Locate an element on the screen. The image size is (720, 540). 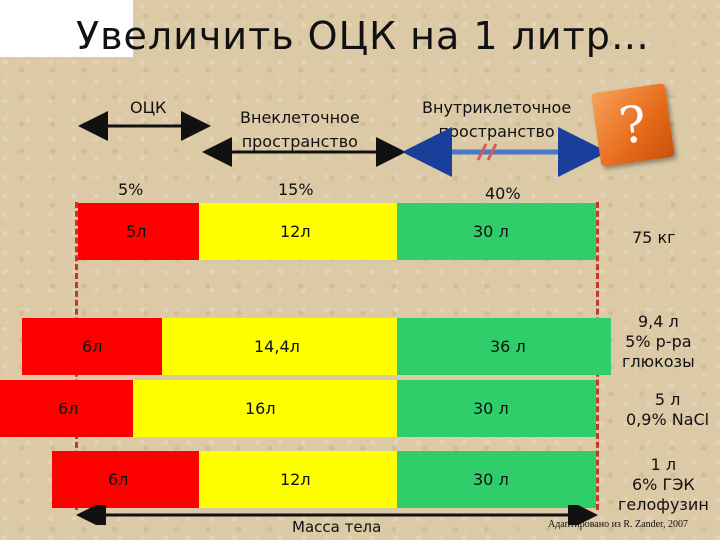
credit-text: Адаптировано из R. Zander, 2007 is located at coordinates (618, 524).